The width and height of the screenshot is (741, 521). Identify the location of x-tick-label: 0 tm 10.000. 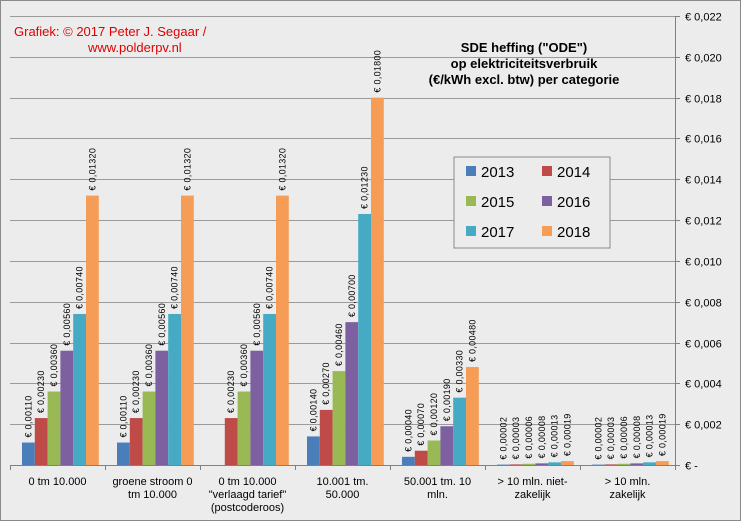
(57, 482).